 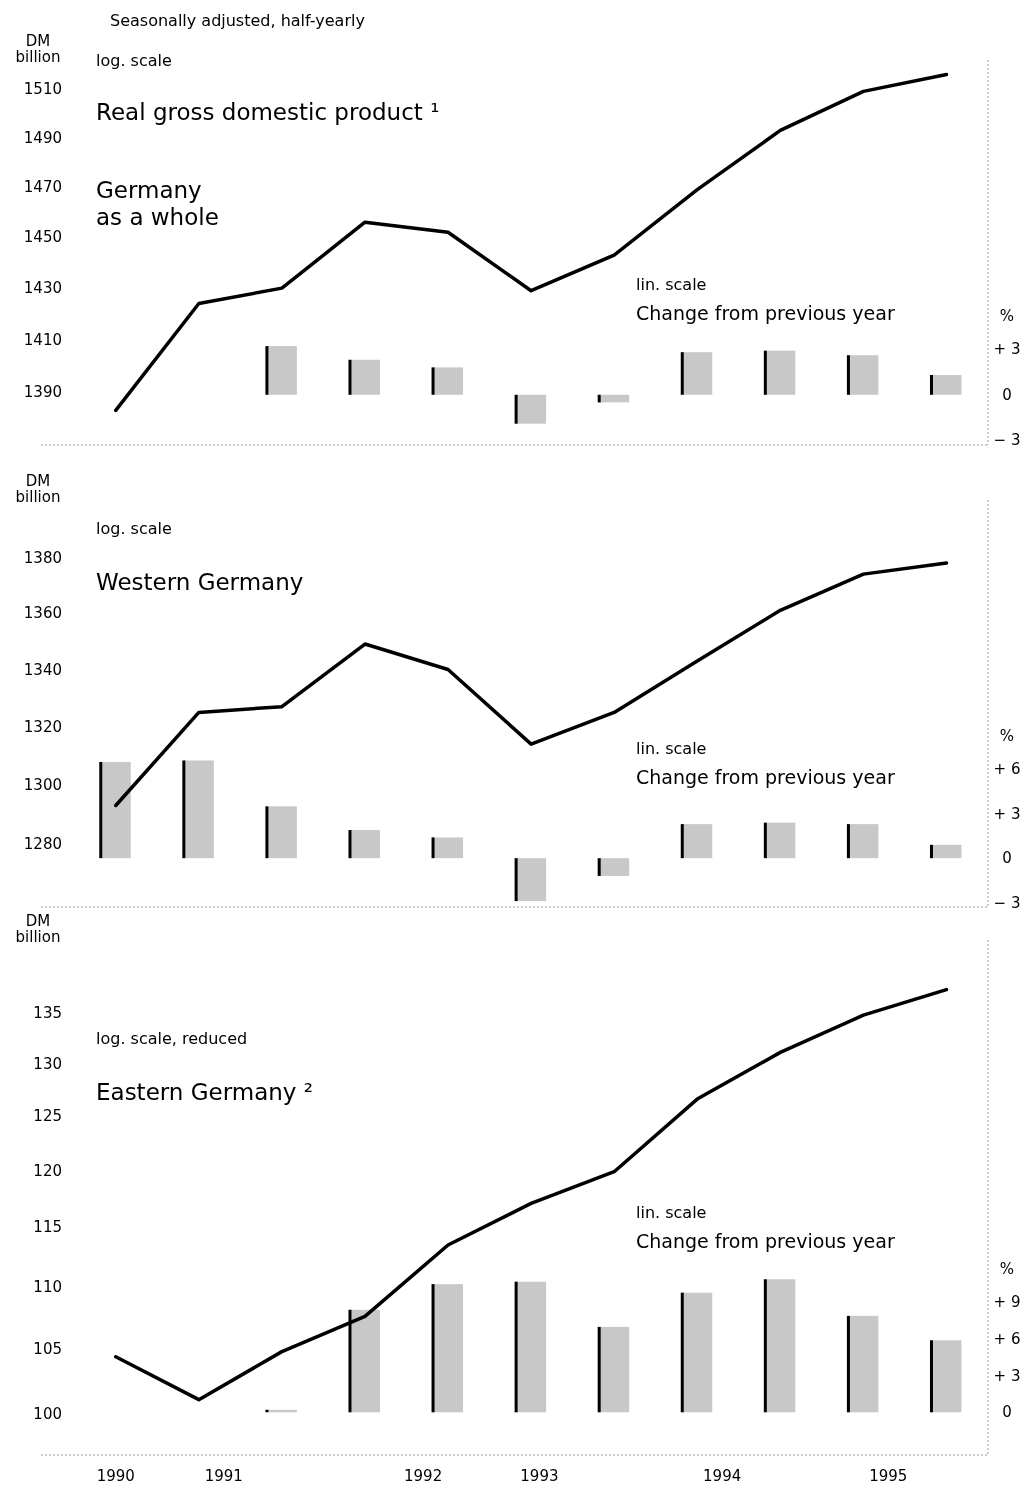 I want to click on text: Western Germany, so click(x=200, y=582).